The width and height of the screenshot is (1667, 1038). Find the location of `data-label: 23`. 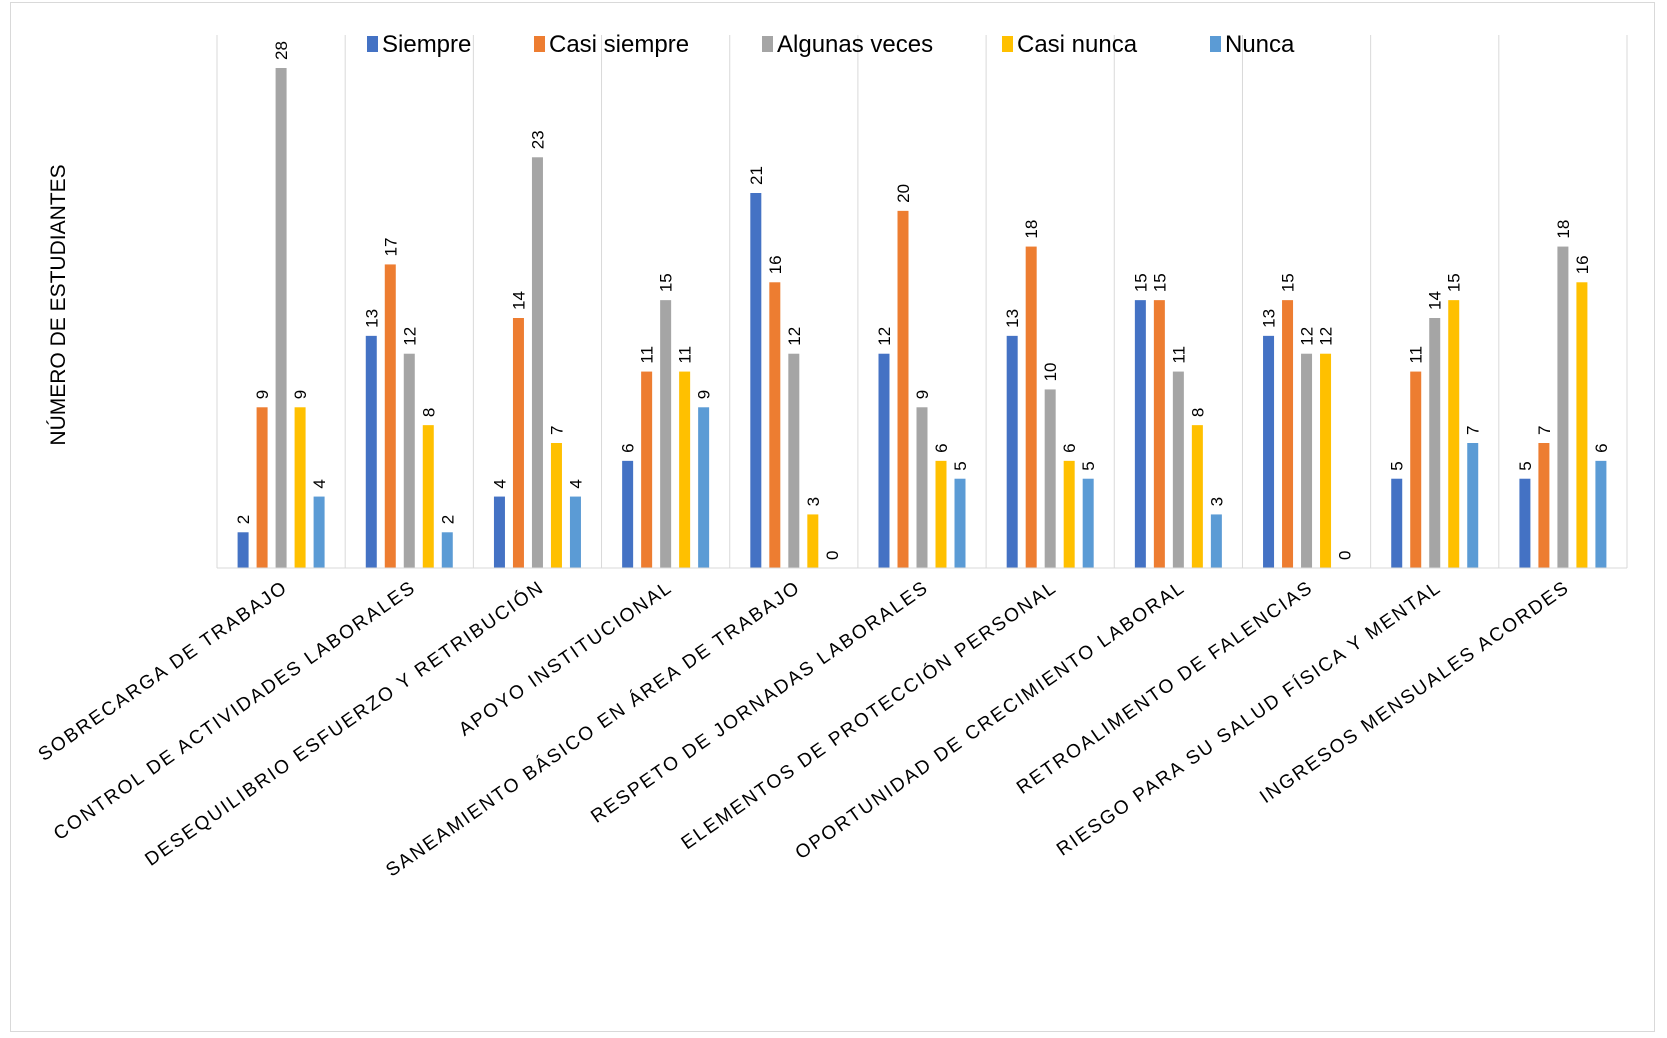

data-label: 23 is located at coordinates (537, 139).